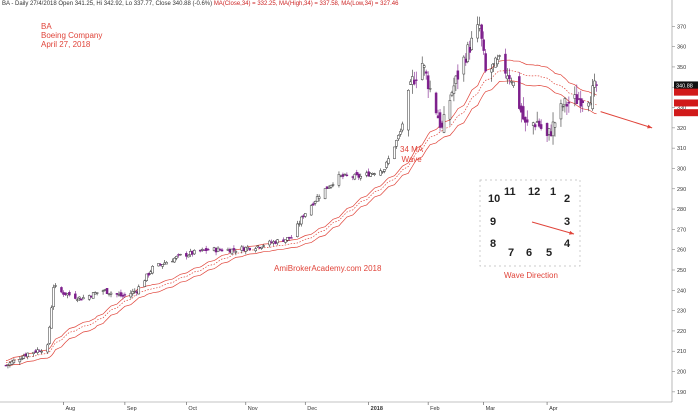  Describe the element at coordinates (567, 244) in the screenshot. I see `clock-number: 4` at that location.